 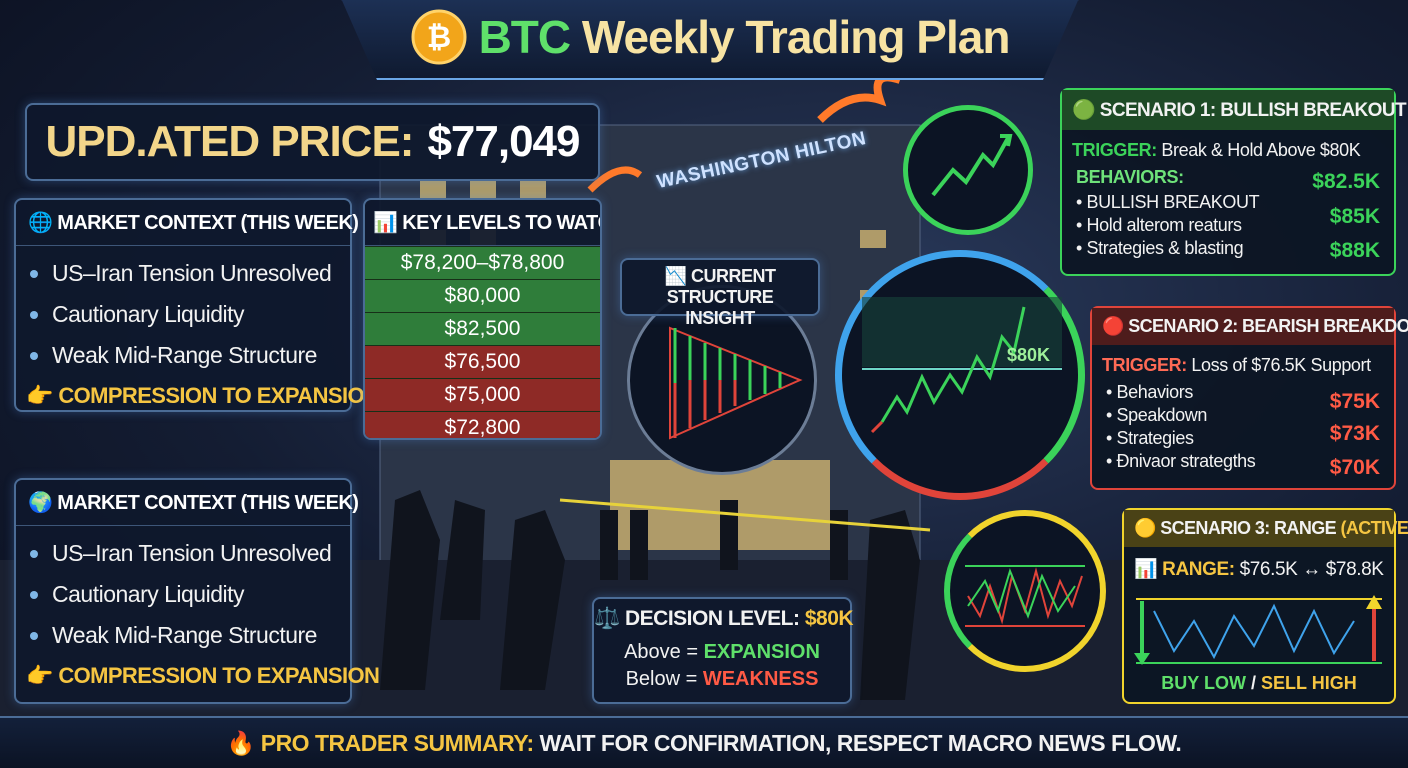 I want to click on scenario-1-title: SCENARIO 1: BULLISH BREAKOUT, so click(x=1253, y=110).